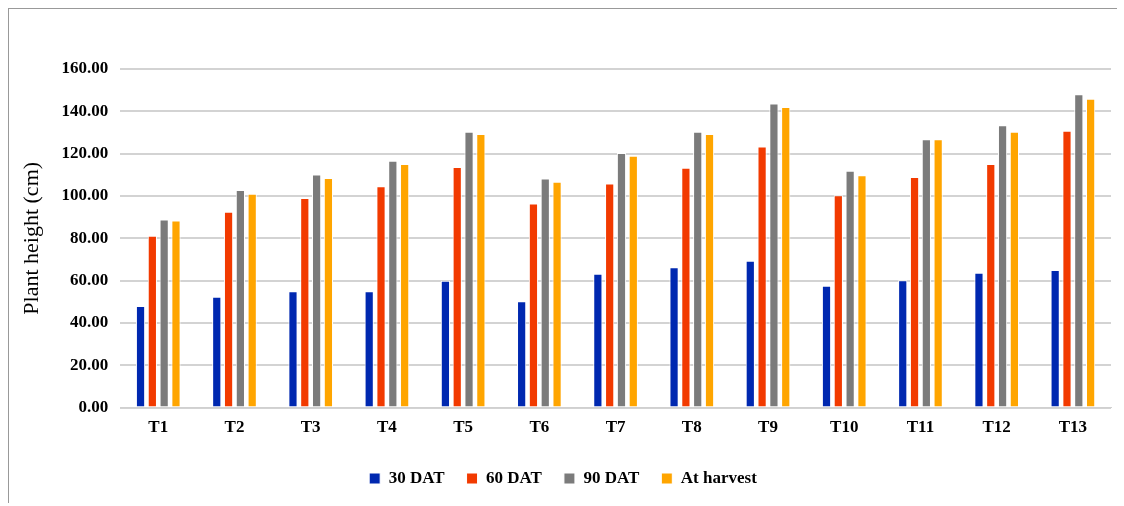  Describe the element at coordinates (89, 364) in the screenshot. I see `y-tick-label: 20.00` at that location.